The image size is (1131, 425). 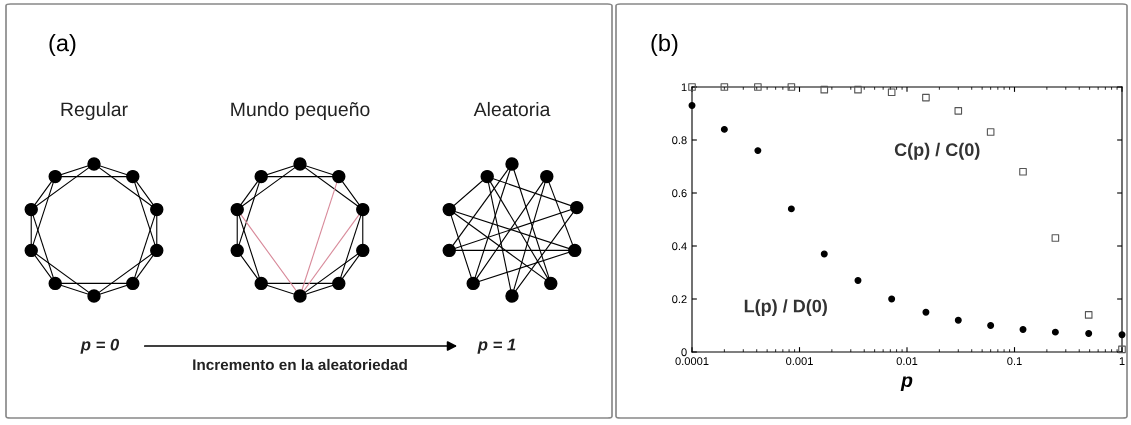 I want to click on y-tick-label: 0.2, so click(x=679, y=299).